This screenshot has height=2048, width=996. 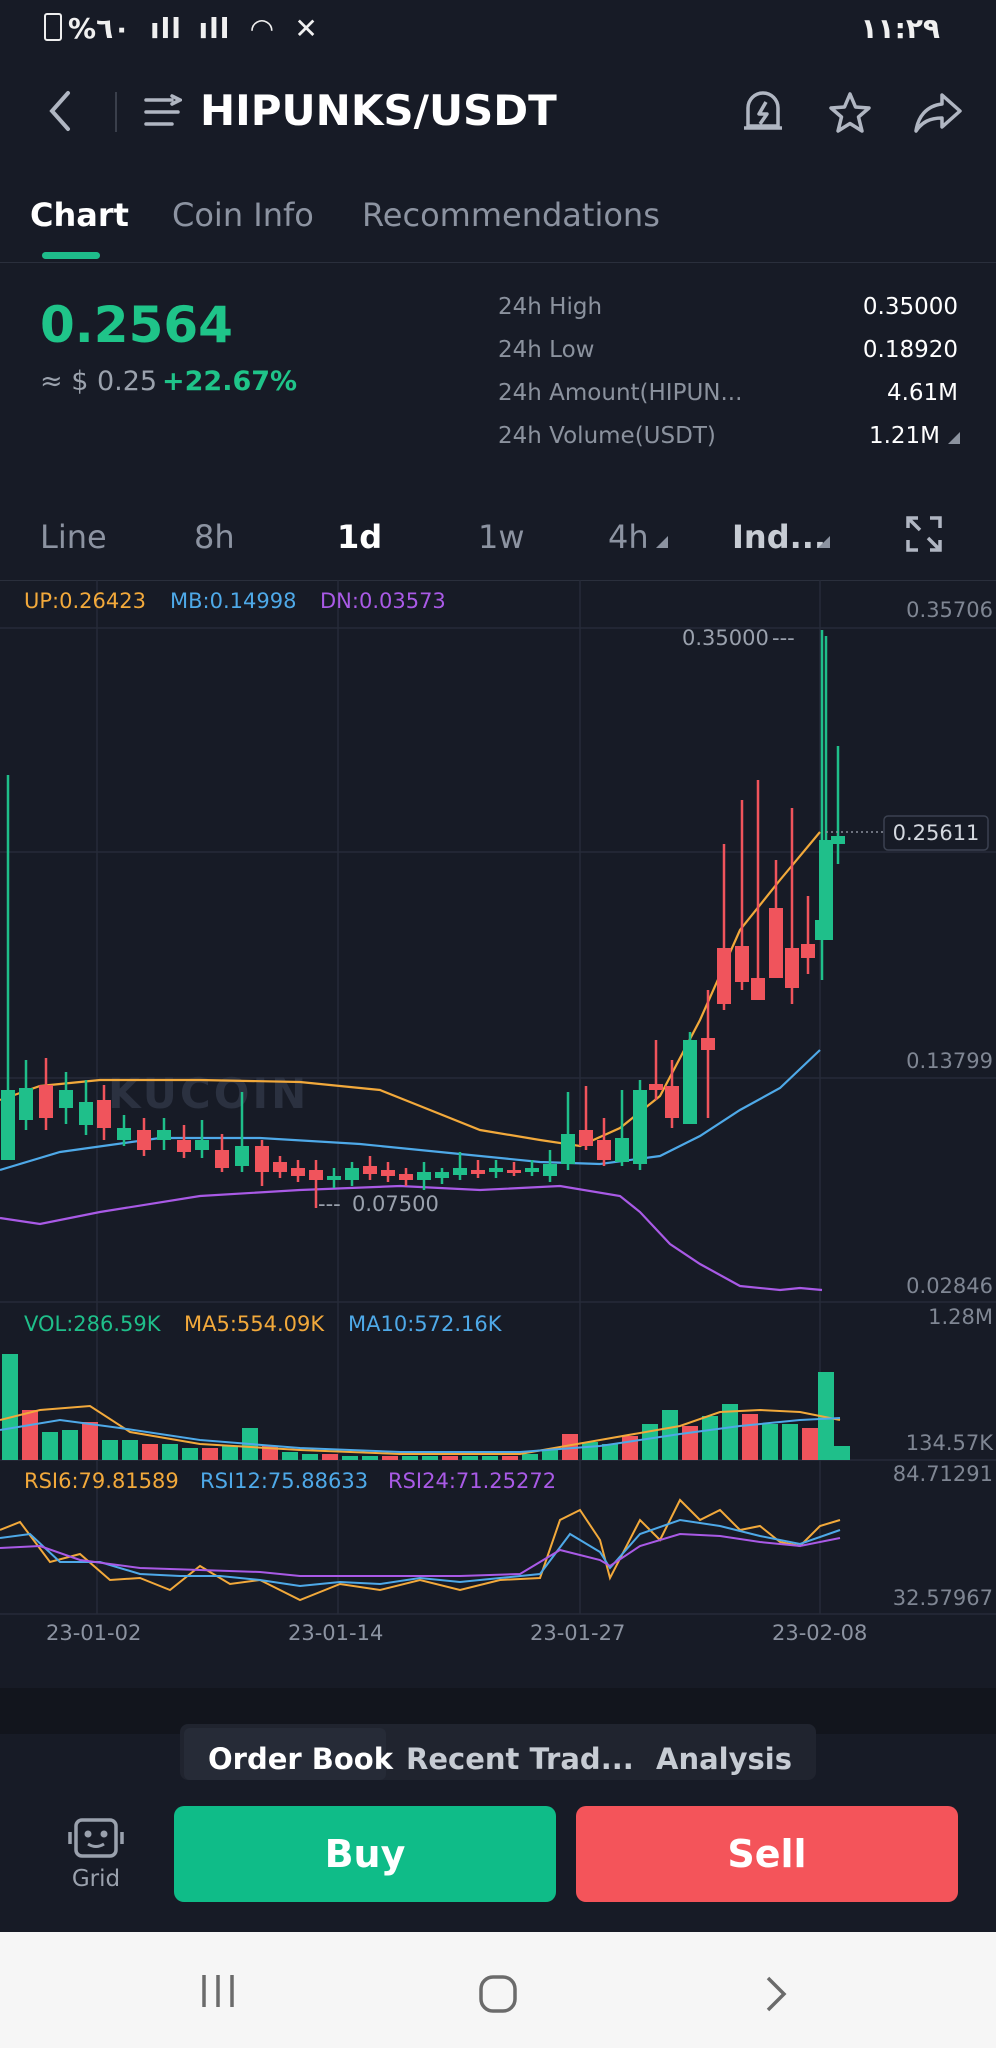 I want to click on grid-label: Grid, so click(x=96, y=1879).